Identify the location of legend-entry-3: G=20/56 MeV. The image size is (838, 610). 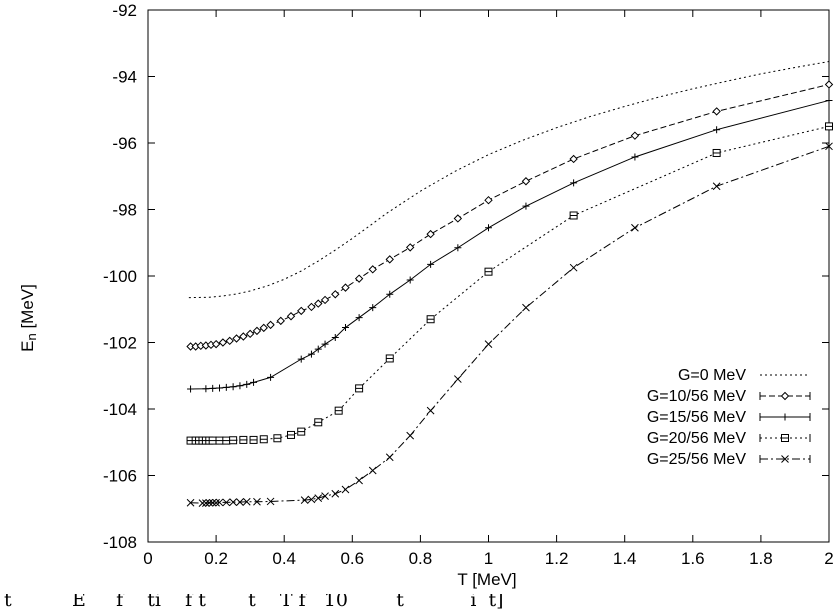
(729, 438).